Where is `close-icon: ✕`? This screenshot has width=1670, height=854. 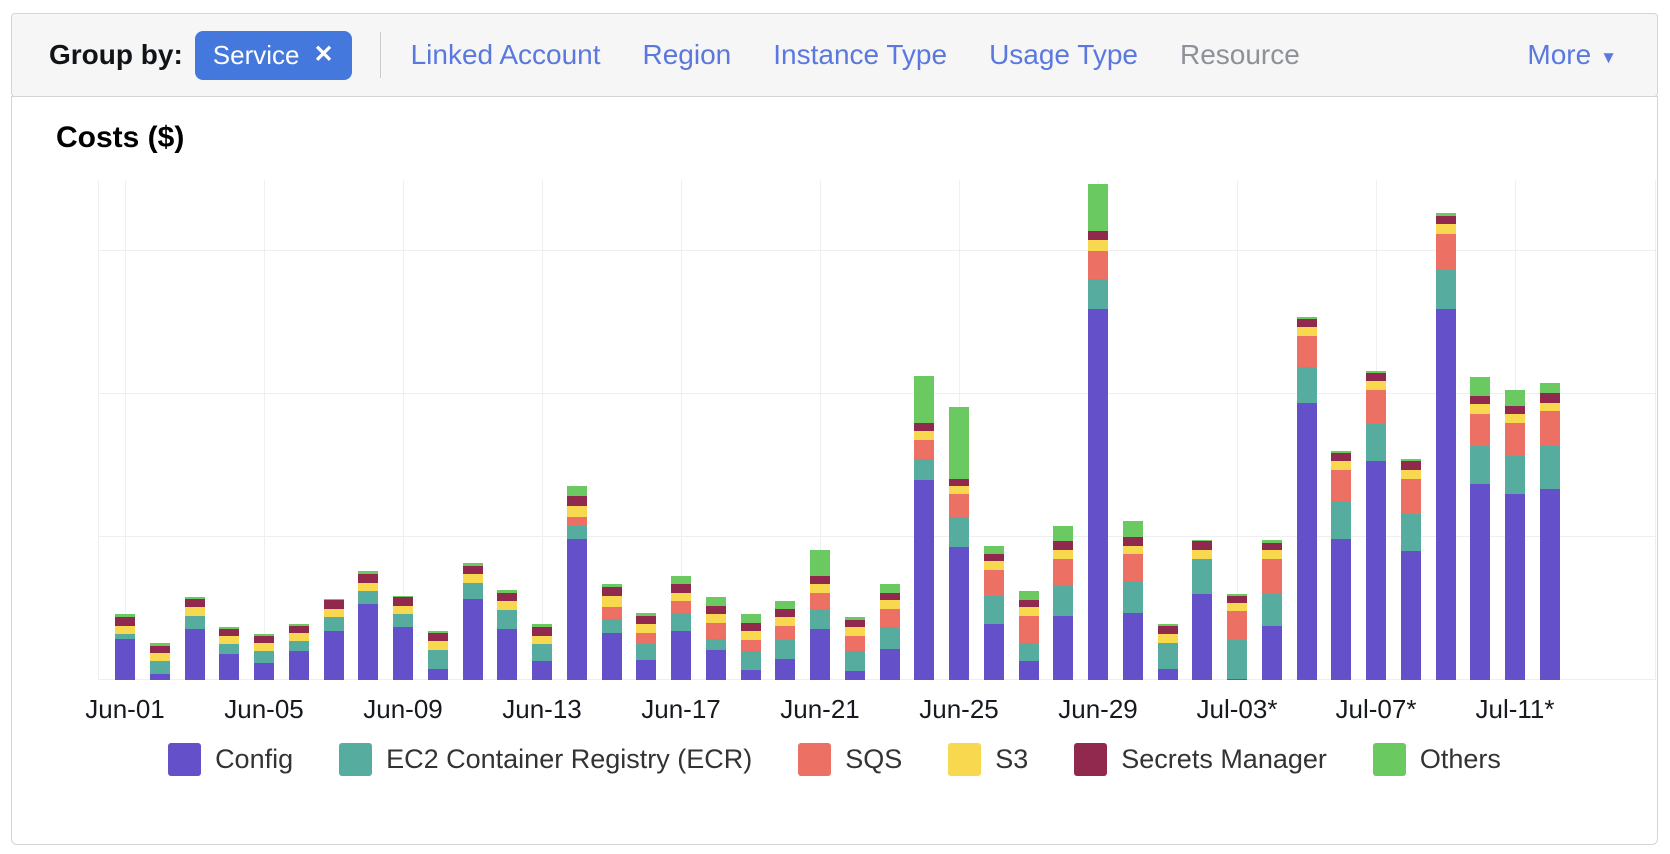
close-icon: ✕ is located at coordinates (323, 54).